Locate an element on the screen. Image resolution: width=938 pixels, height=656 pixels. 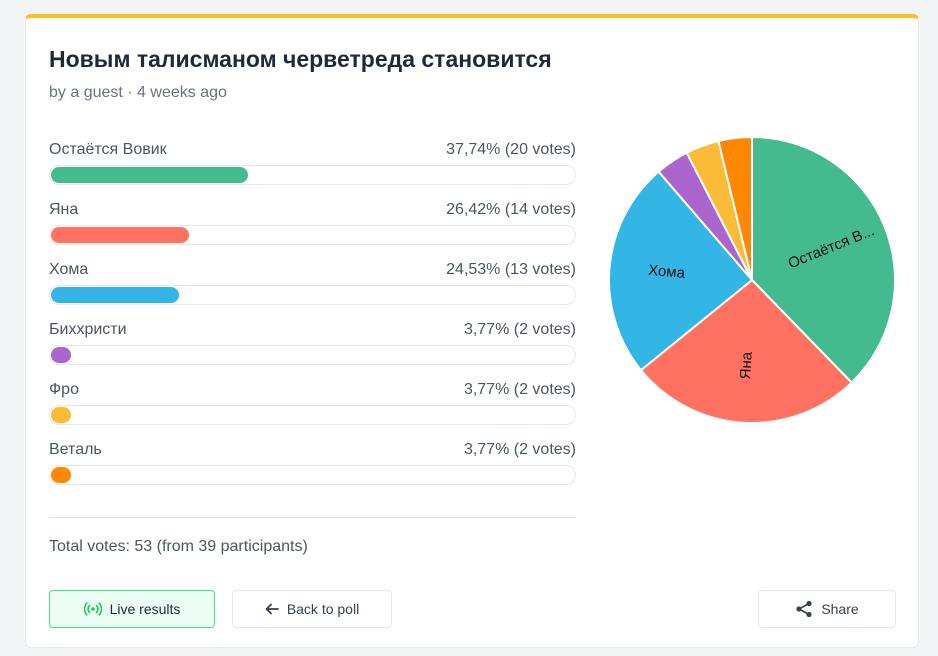
option-row: Биххристи 3,77% (2 votes) is located at coordinates (312, 348).